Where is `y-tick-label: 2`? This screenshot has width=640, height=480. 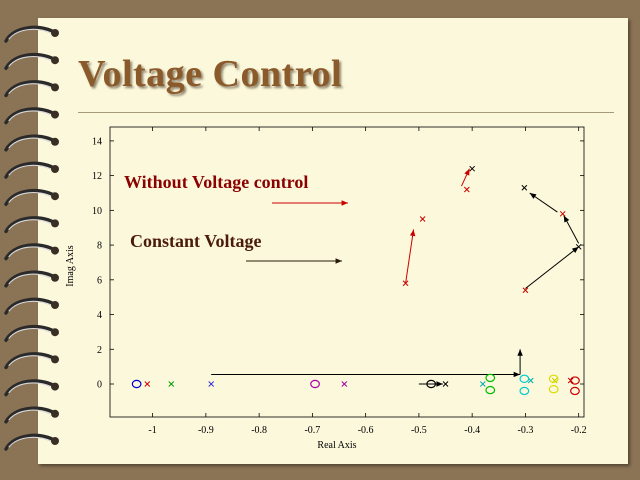
y-tick-label: 2 is located at coordinates (99, 350).